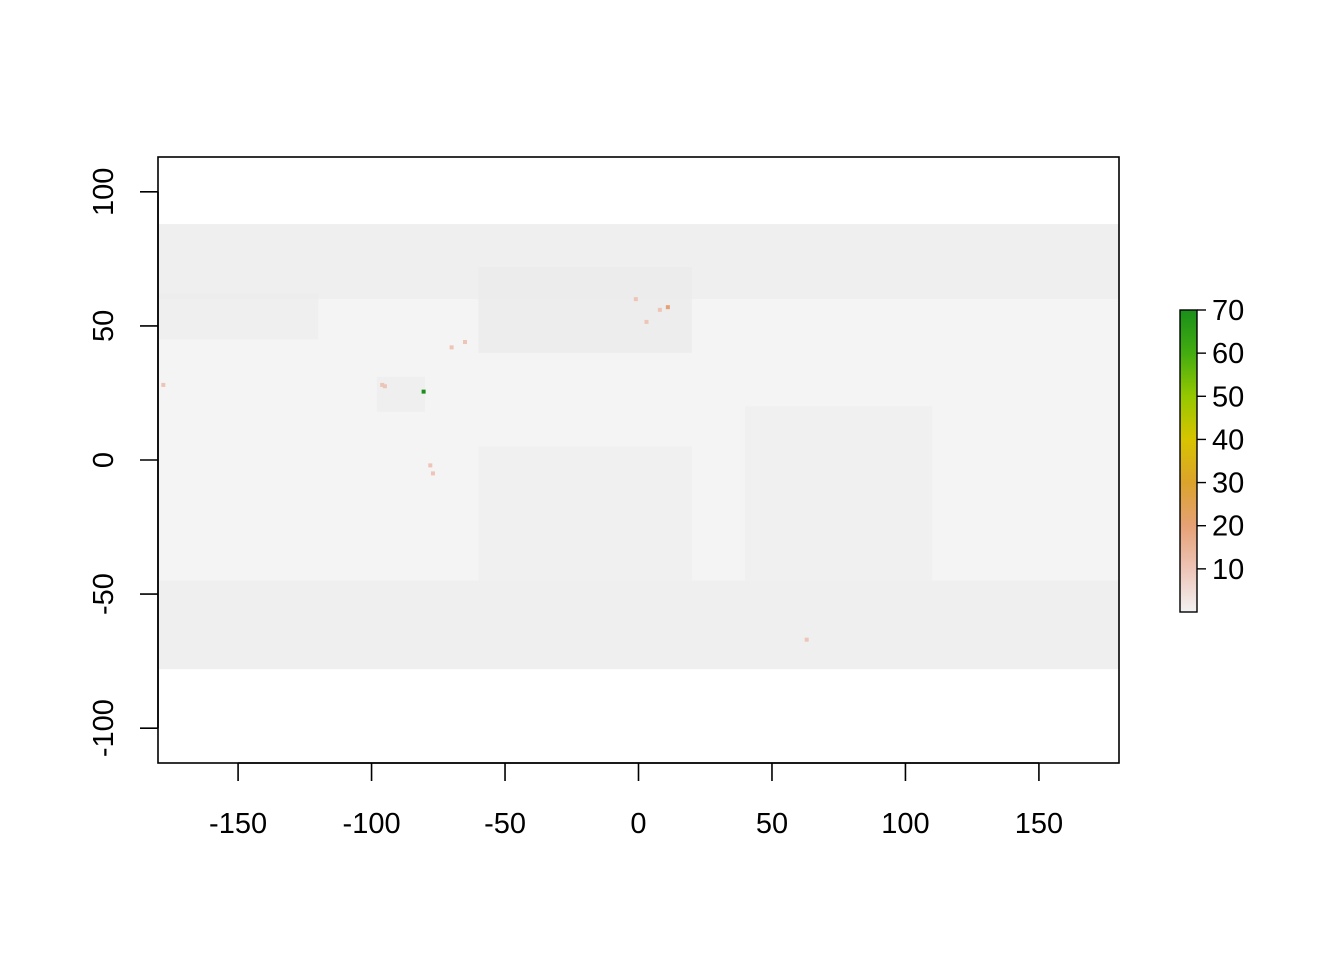 The width and height of the screenshot is (1344, 960). I want to click on x-axis: -150 -100 -50 0 50 100 150, so click(636, 801).